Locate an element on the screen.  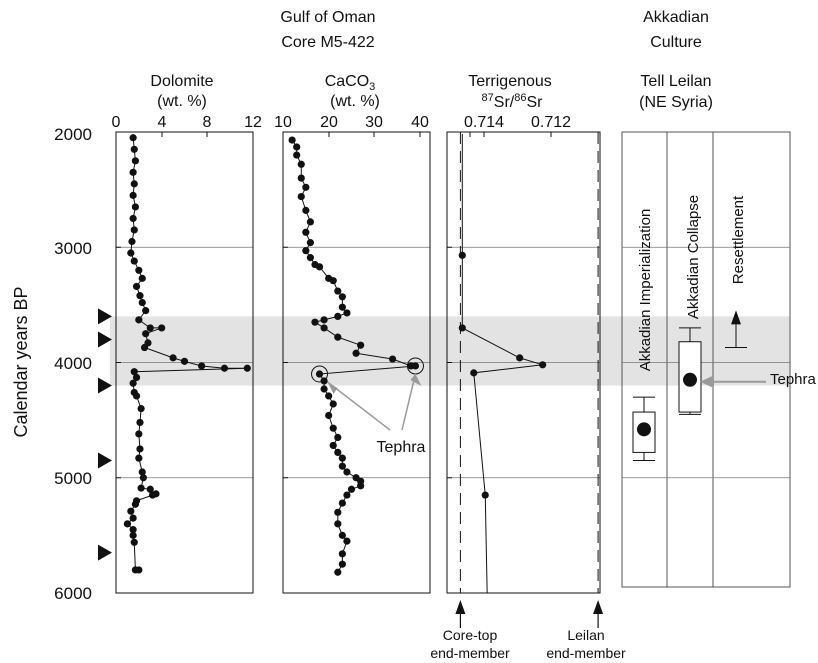
sr-iso-sr1: Sr/ is located at coordinates (504, 102).